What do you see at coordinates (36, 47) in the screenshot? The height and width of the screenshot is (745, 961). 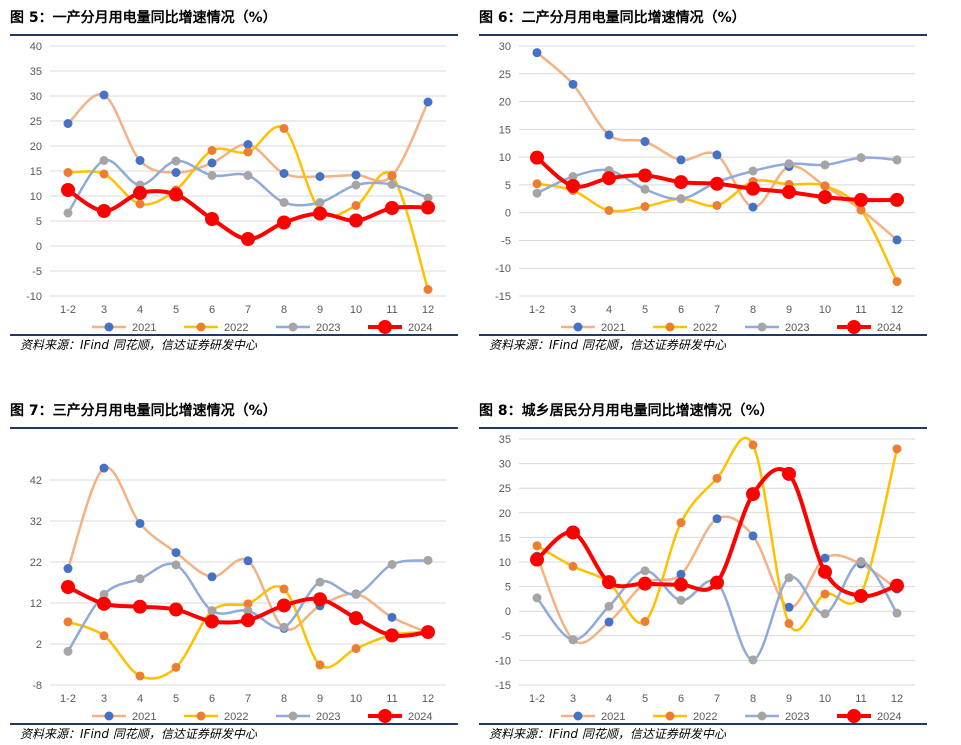 I see `y-tick-label: 40` at bounding box center [36, 47].